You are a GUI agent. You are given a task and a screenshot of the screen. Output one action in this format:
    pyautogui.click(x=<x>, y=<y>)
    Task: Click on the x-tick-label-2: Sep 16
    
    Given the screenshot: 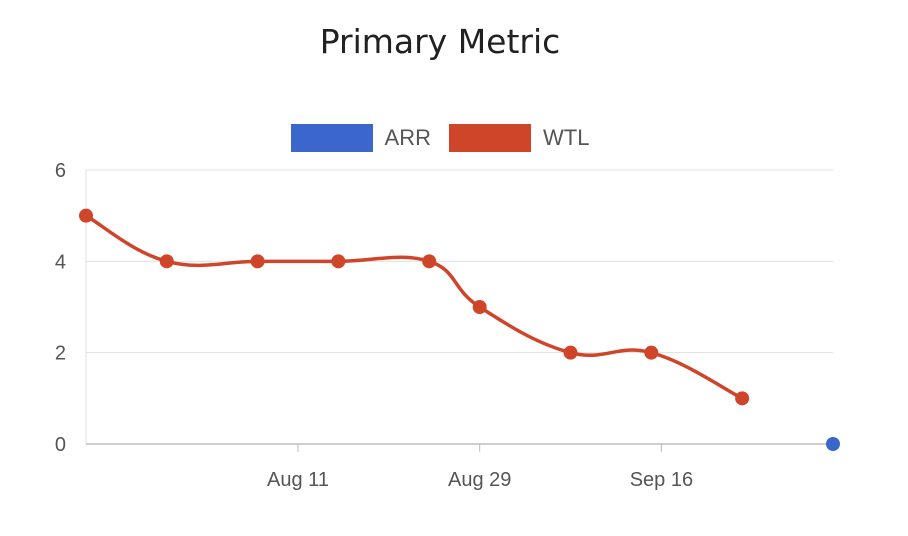 What is the action you would take?
    pyautogui.click(x=661, y=480)
    